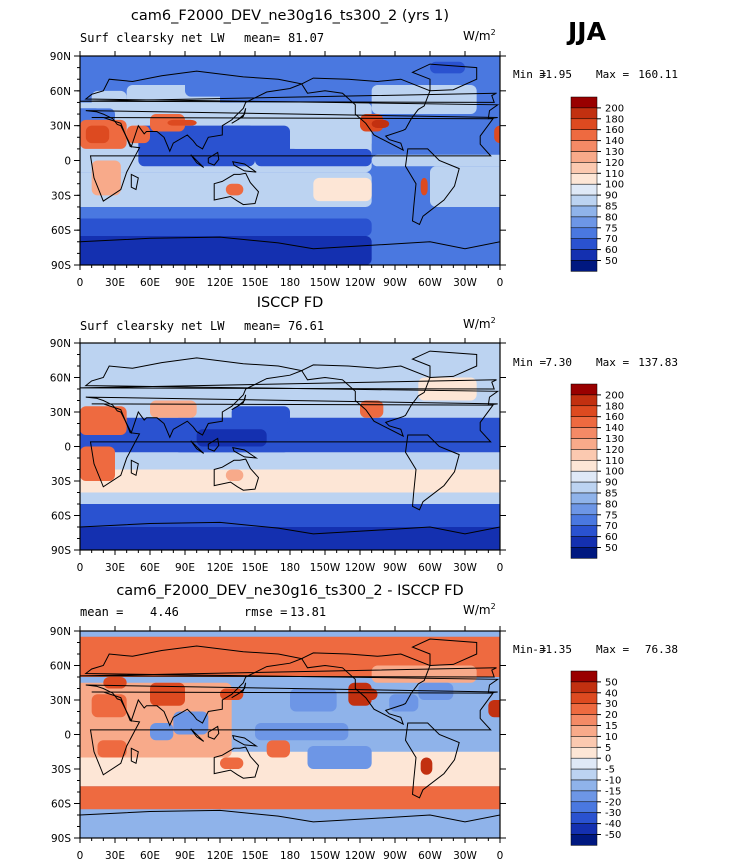  What do you see at coordinates (185, 283) in the screenshot?
I see `x-tick-label: 90E` at bounding box center [185, 283].